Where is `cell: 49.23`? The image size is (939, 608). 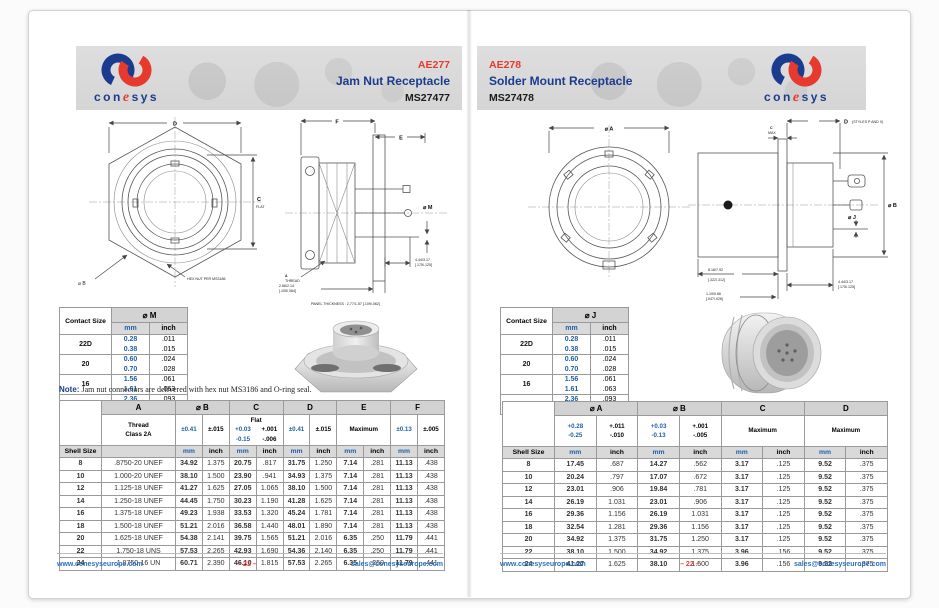
cell: 49.23 is located at coordinates (189, 514).